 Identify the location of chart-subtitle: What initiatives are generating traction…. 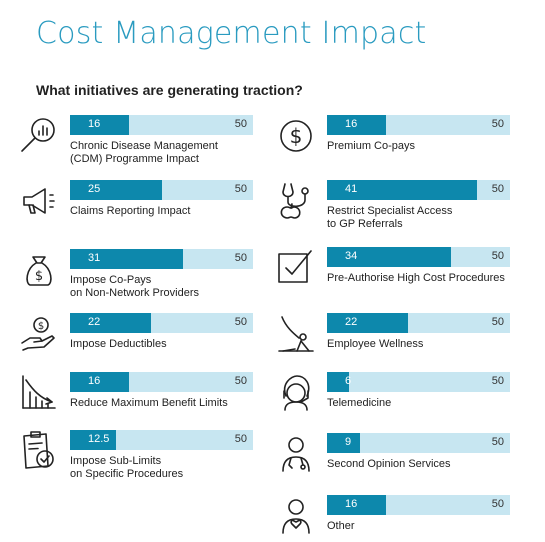
(169, 90).